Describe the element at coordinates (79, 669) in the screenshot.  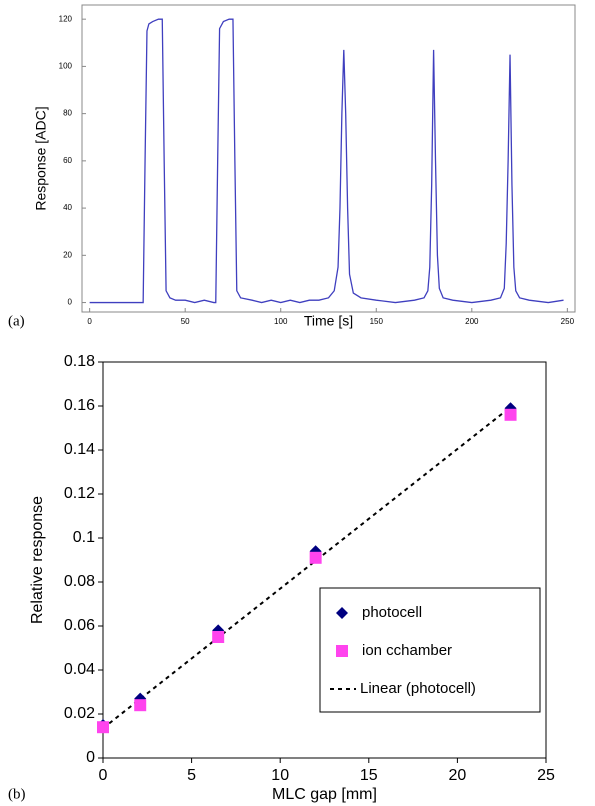
I see `y-tick-label: 0.04` at that location.